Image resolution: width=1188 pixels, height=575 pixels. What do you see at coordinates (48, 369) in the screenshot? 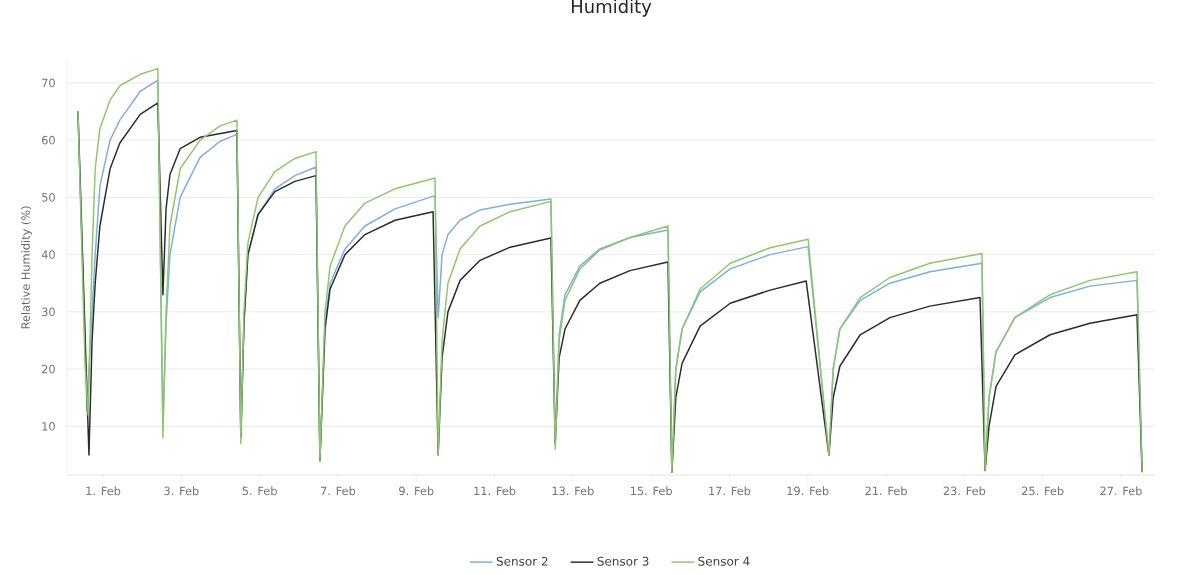
I see `y-tick-label: 20` at bounding box center [48, 369].